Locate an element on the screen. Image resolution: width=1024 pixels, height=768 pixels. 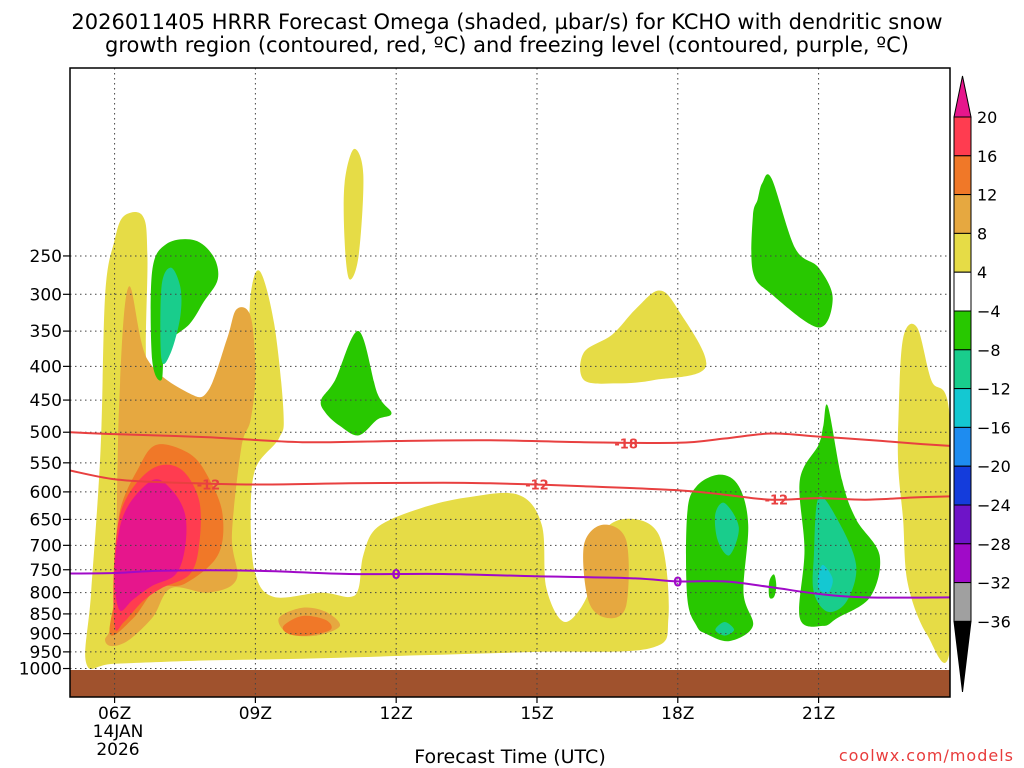
colorbar-label: −16 is located at coordinates (994, 427).